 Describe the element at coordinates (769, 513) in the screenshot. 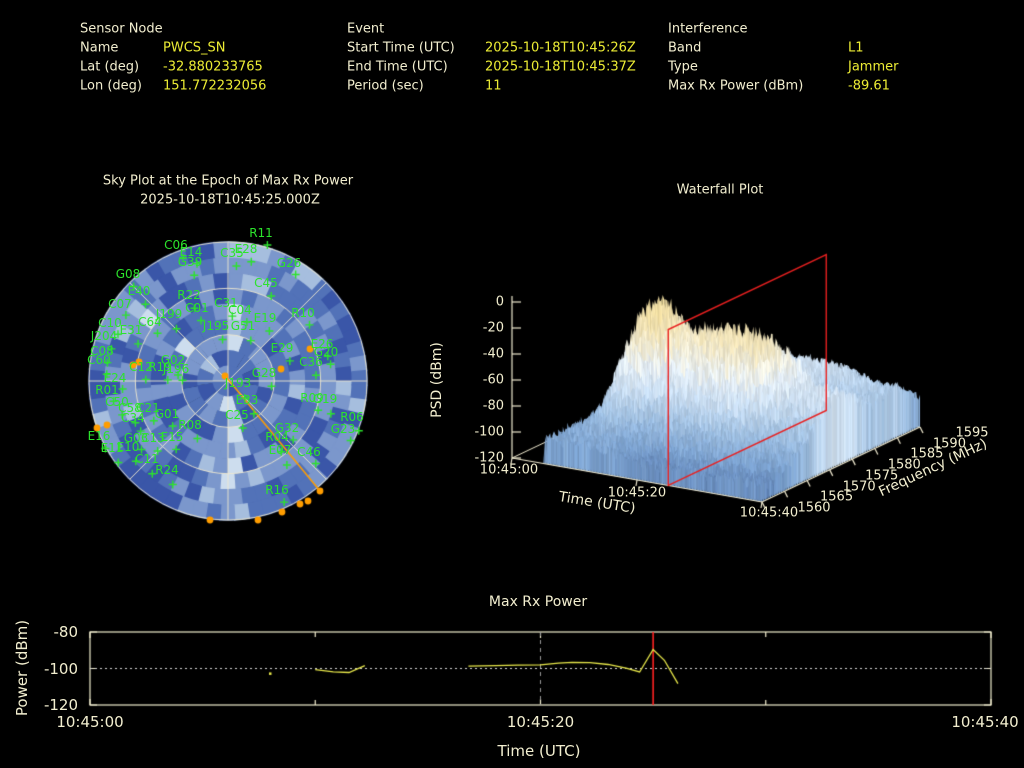

I see `waterfall-time-tick-label: 10:45:40` at that location.